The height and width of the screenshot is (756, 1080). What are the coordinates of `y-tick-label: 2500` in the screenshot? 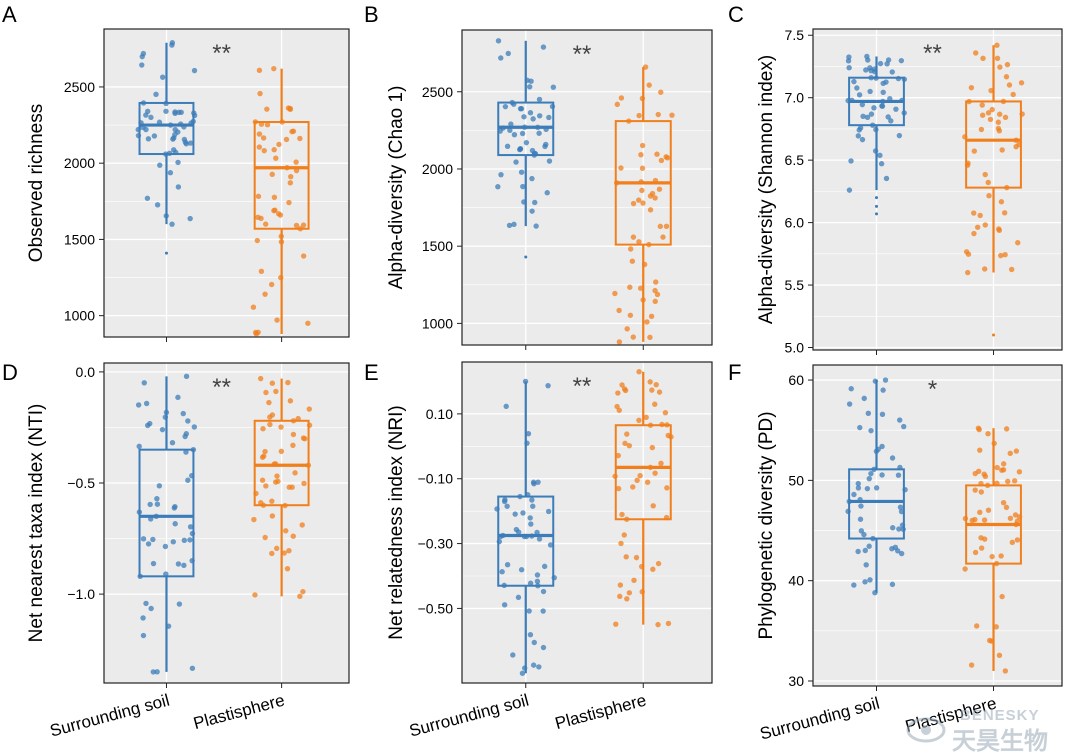 It's located at (79, 87).